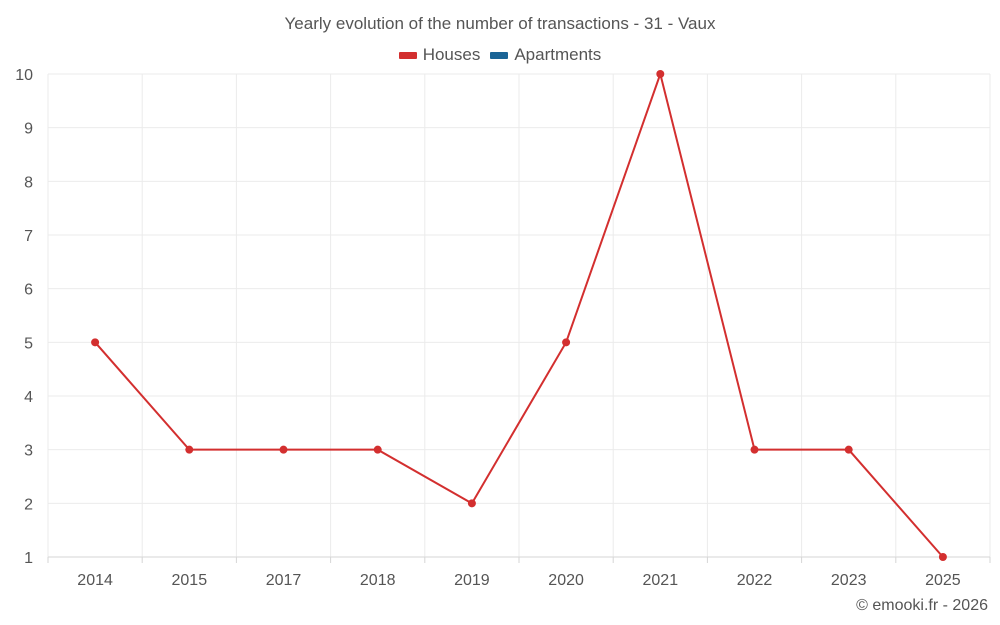  What do you see at coordinates (28, 397) in the screenshot?
I see `y-tick-label: 4` at bounding box center [28, 397].